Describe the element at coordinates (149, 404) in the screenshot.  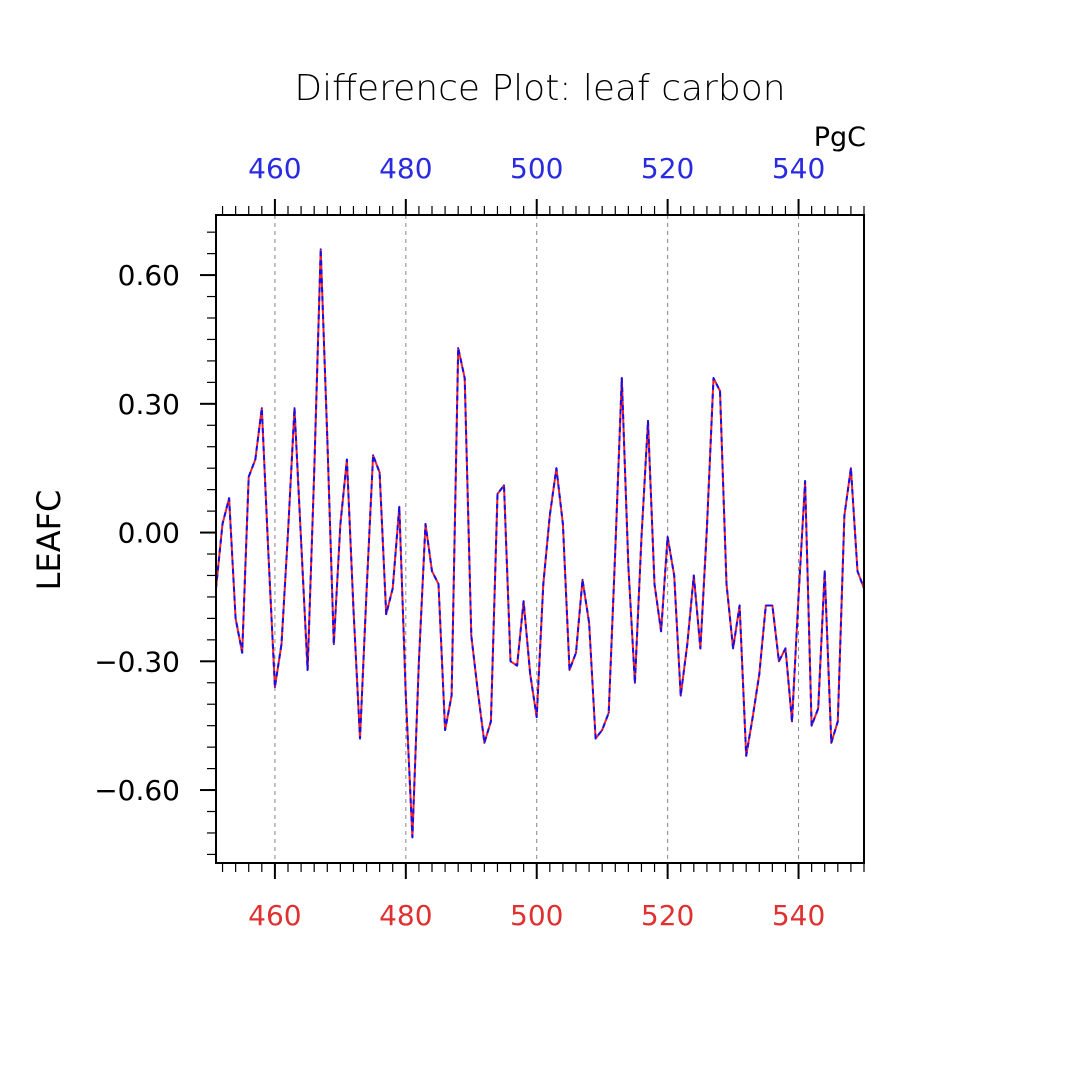
I see `y-tick-label-1: 0.30` at that location.